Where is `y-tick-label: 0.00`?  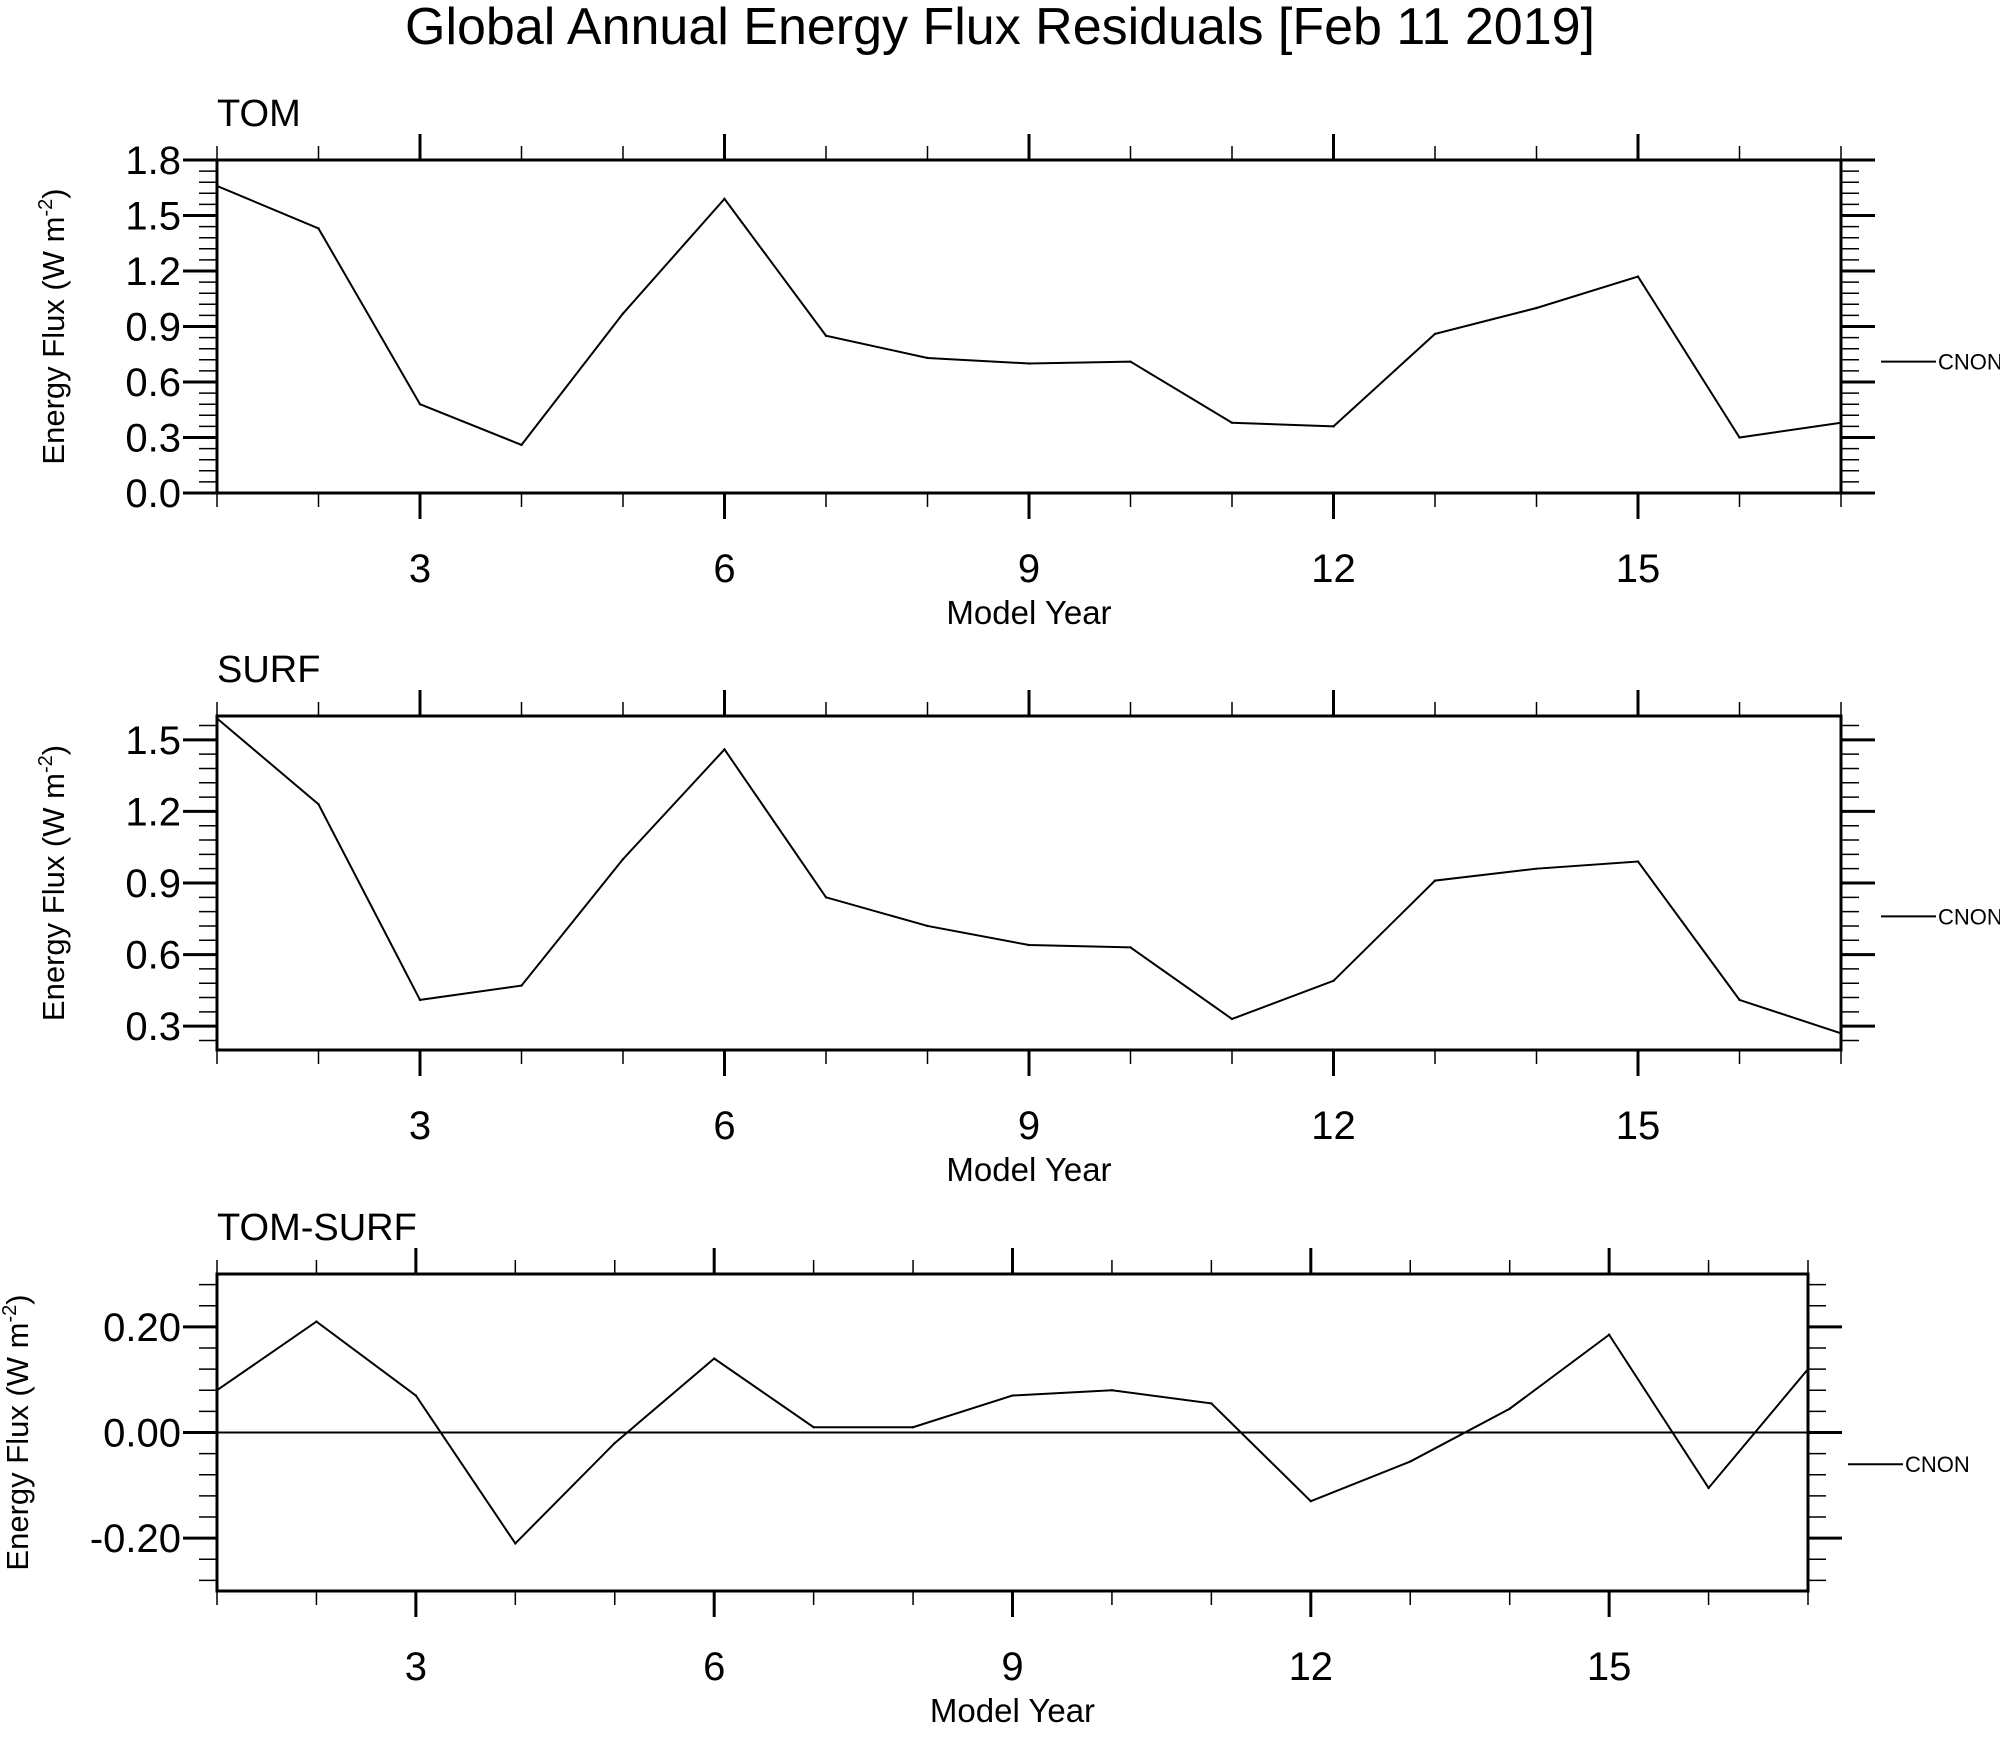 y-tick-label: 0.00 is located at coordinates (142, 1434).